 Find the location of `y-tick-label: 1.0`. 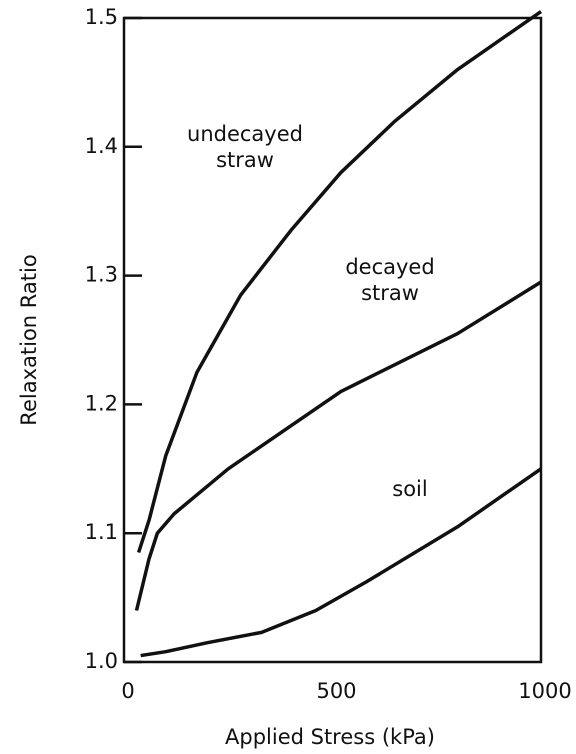

y-tick-label: 1.0 is located at coordinates (101, 661).